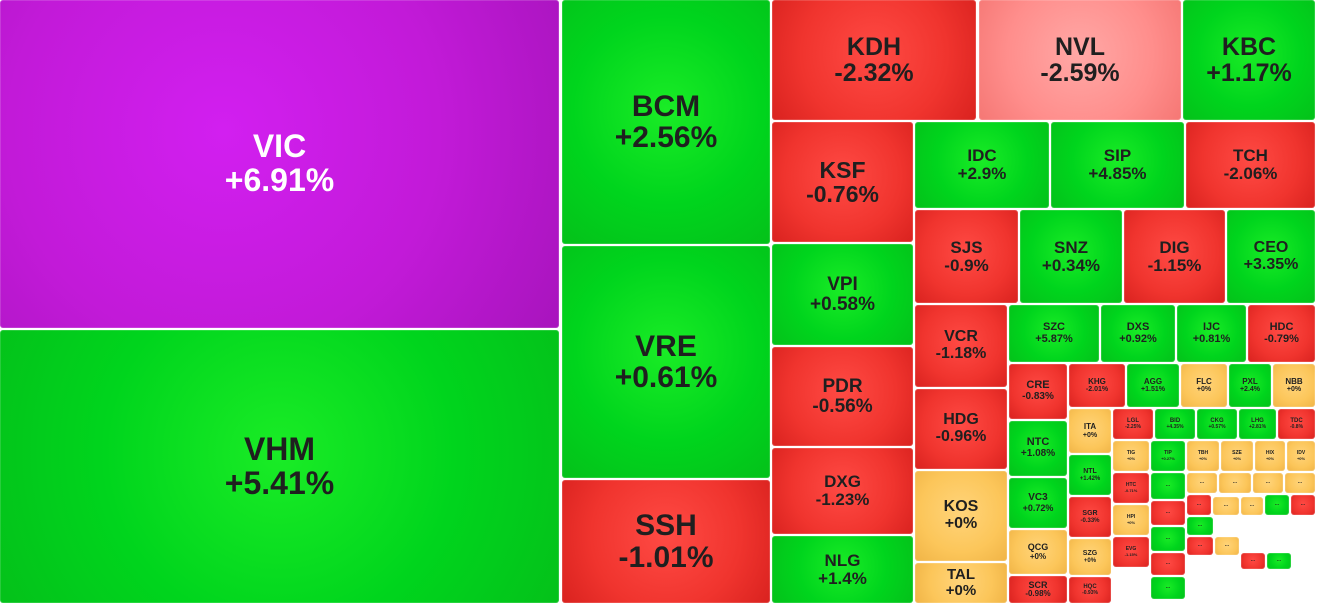 The image size is (1317, 603). Describe the element at coordinates (1090, 514) in the screenshot. I see `stock-symbol: SGR` at that location.